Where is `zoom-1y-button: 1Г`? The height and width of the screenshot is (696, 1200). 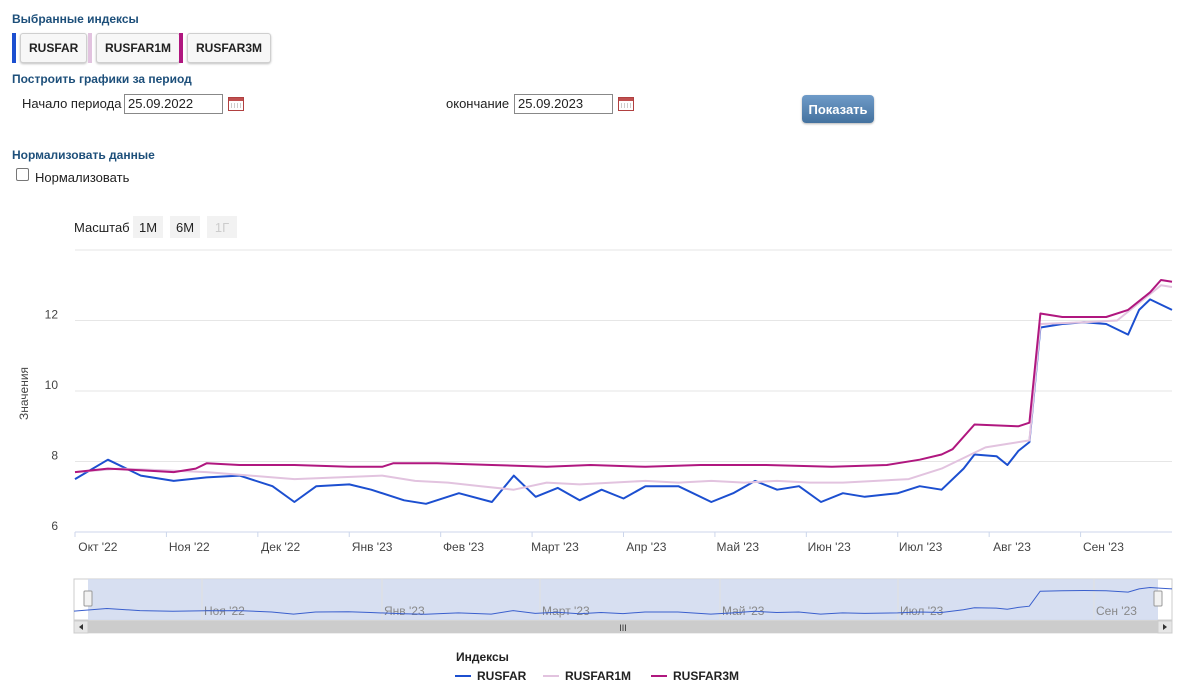 zoom-1y-button: 1Г is located at coordinates (222, 227).